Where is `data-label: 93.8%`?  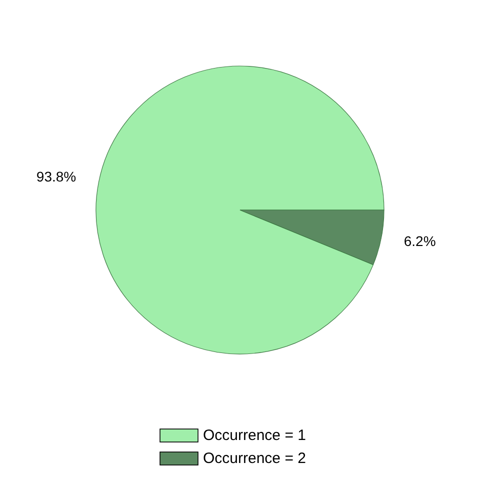
data-label: 93.8% is located at coordinates (56, 176).